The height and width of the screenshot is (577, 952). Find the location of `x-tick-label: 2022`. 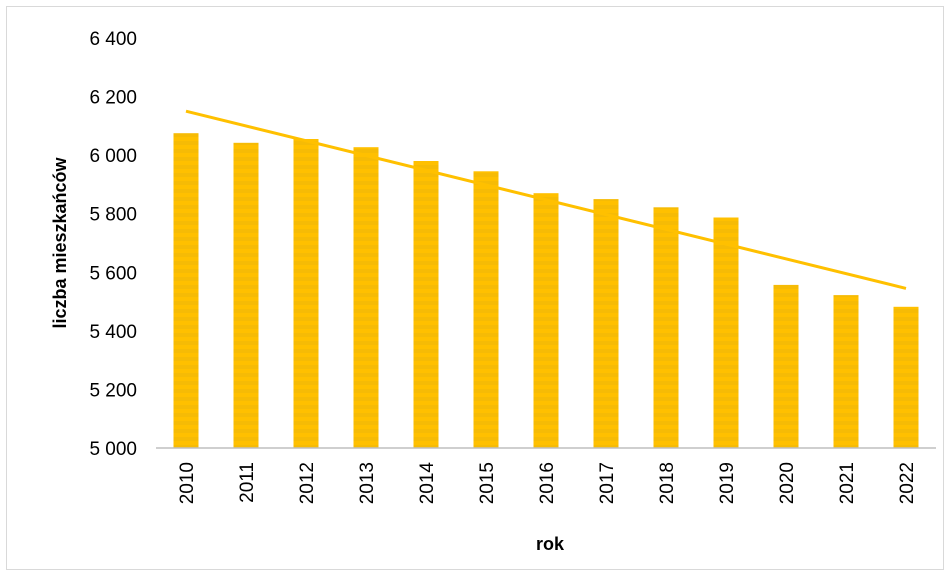

x-tick-label: 2022 is located at coordinates (907, 483).